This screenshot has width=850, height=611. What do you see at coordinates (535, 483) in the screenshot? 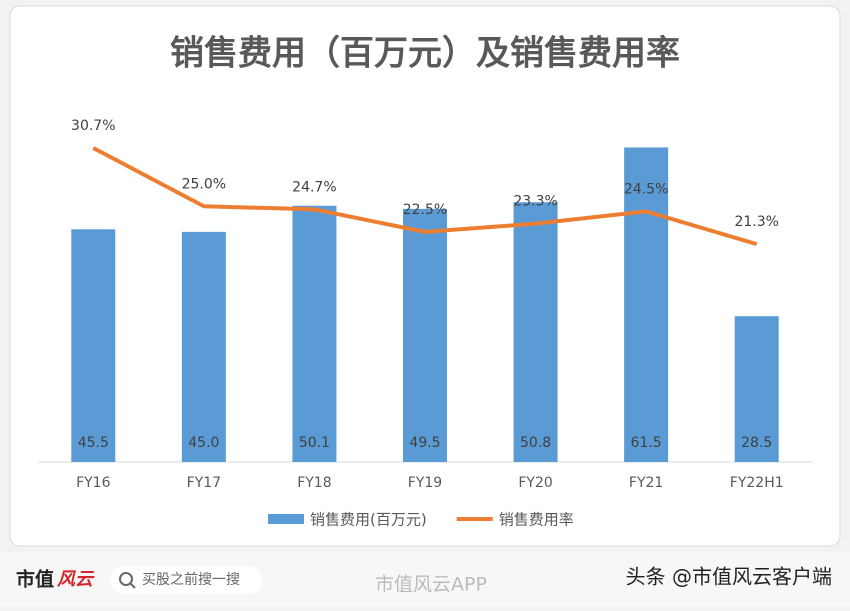
I see `x-tick-label: FY20` at bounding box center [535, 483].